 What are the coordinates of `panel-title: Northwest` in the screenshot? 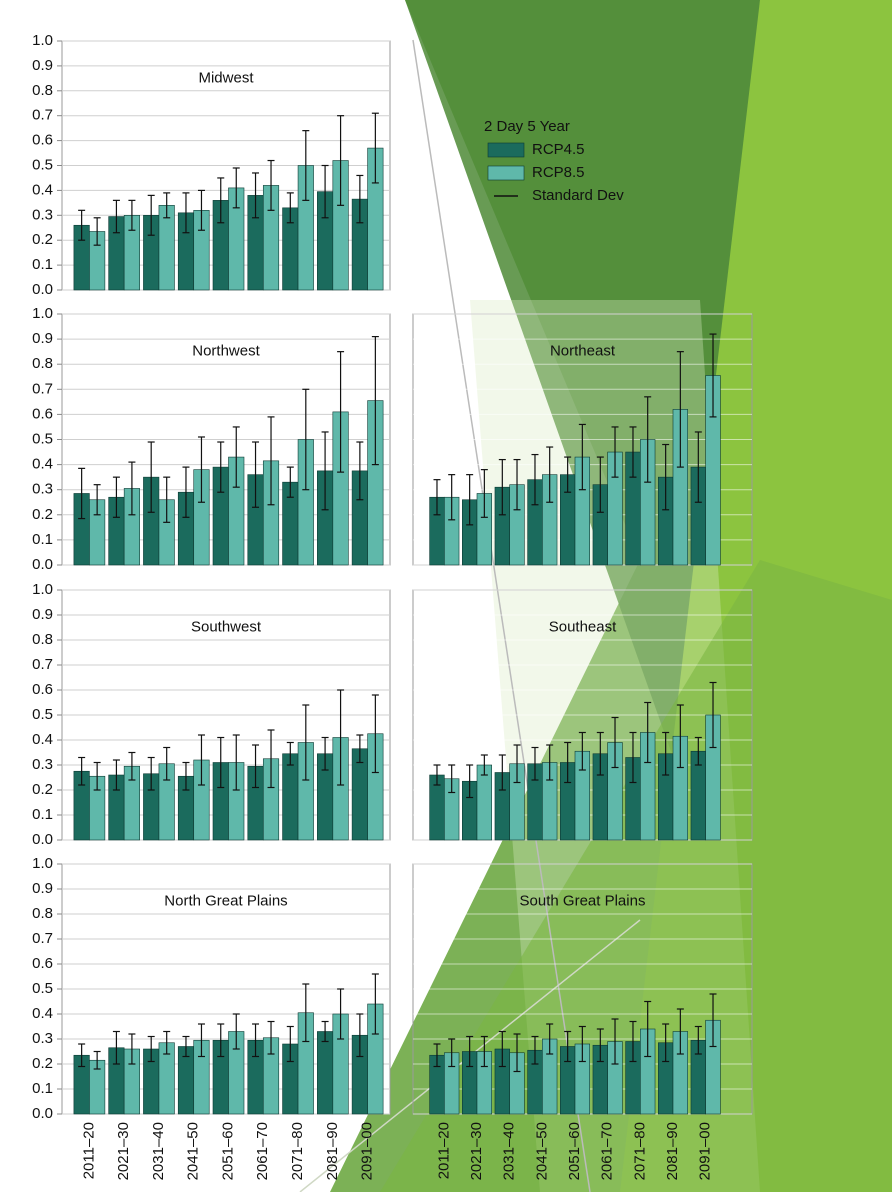 It's located at (226, 351).